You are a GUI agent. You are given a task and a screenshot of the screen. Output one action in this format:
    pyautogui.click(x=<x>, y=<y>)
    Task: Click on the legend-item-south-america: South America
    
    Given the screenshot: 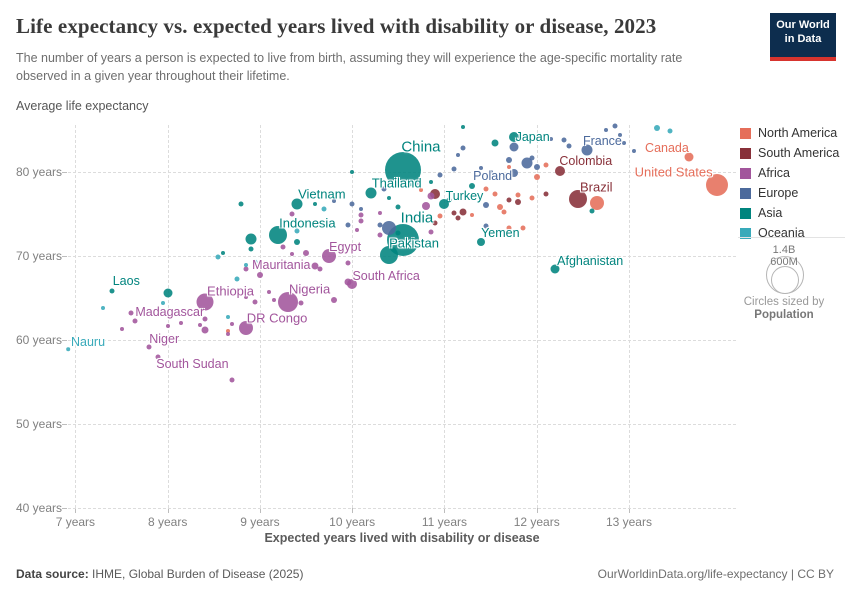 What is the action you would take?
    pyautogui.click(x=789, y=153)
    